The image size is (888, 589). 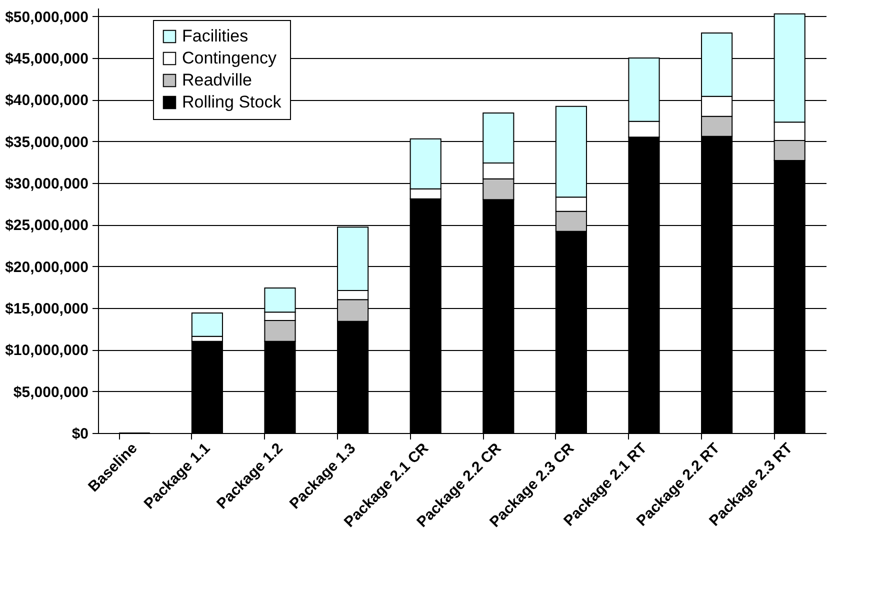 I want to click on y-tick-label: $10,000,000, so click(x=46, y=351).